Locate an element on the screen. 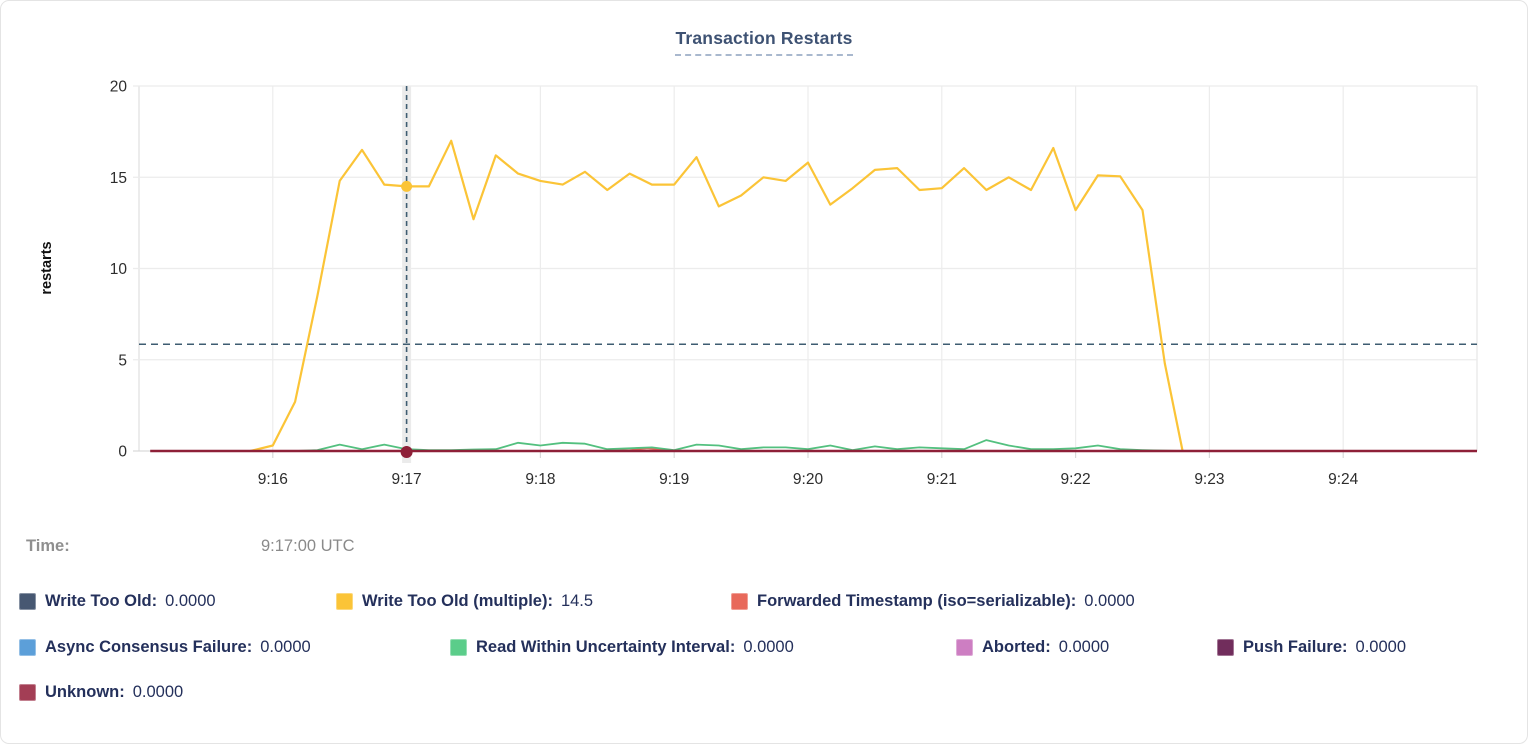  svg-text: 9:20 is located at coordinates (808, 479).